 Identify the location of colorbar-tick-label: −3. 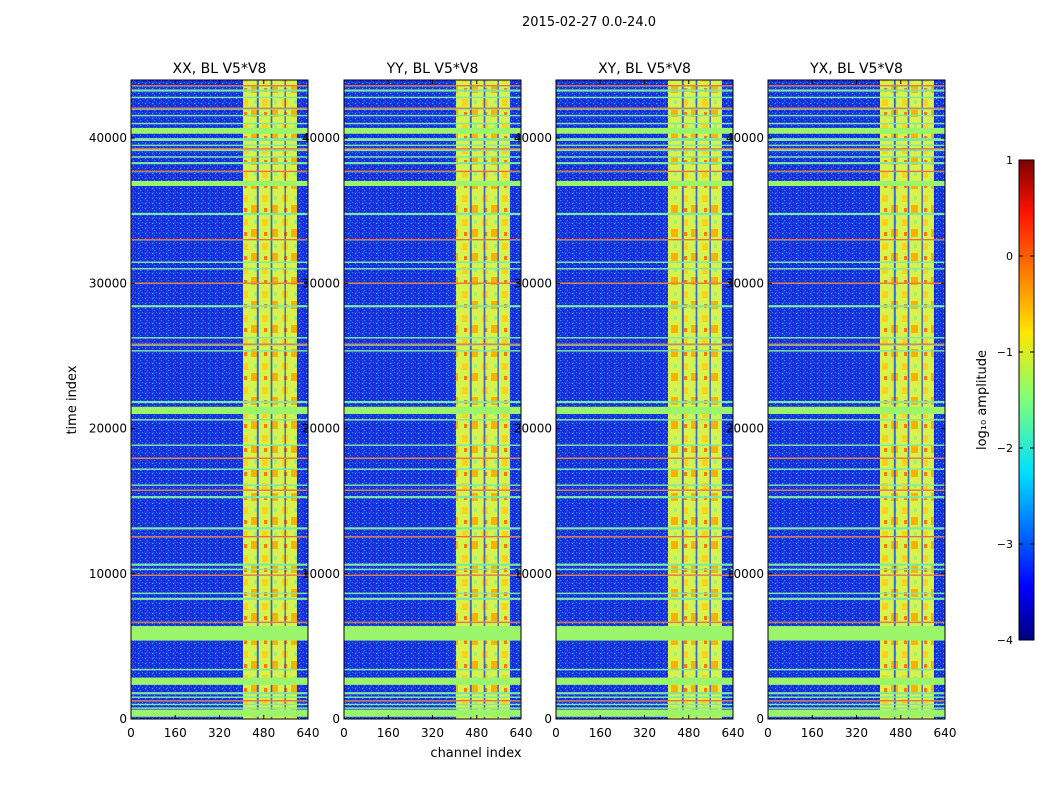
(1005, 544).